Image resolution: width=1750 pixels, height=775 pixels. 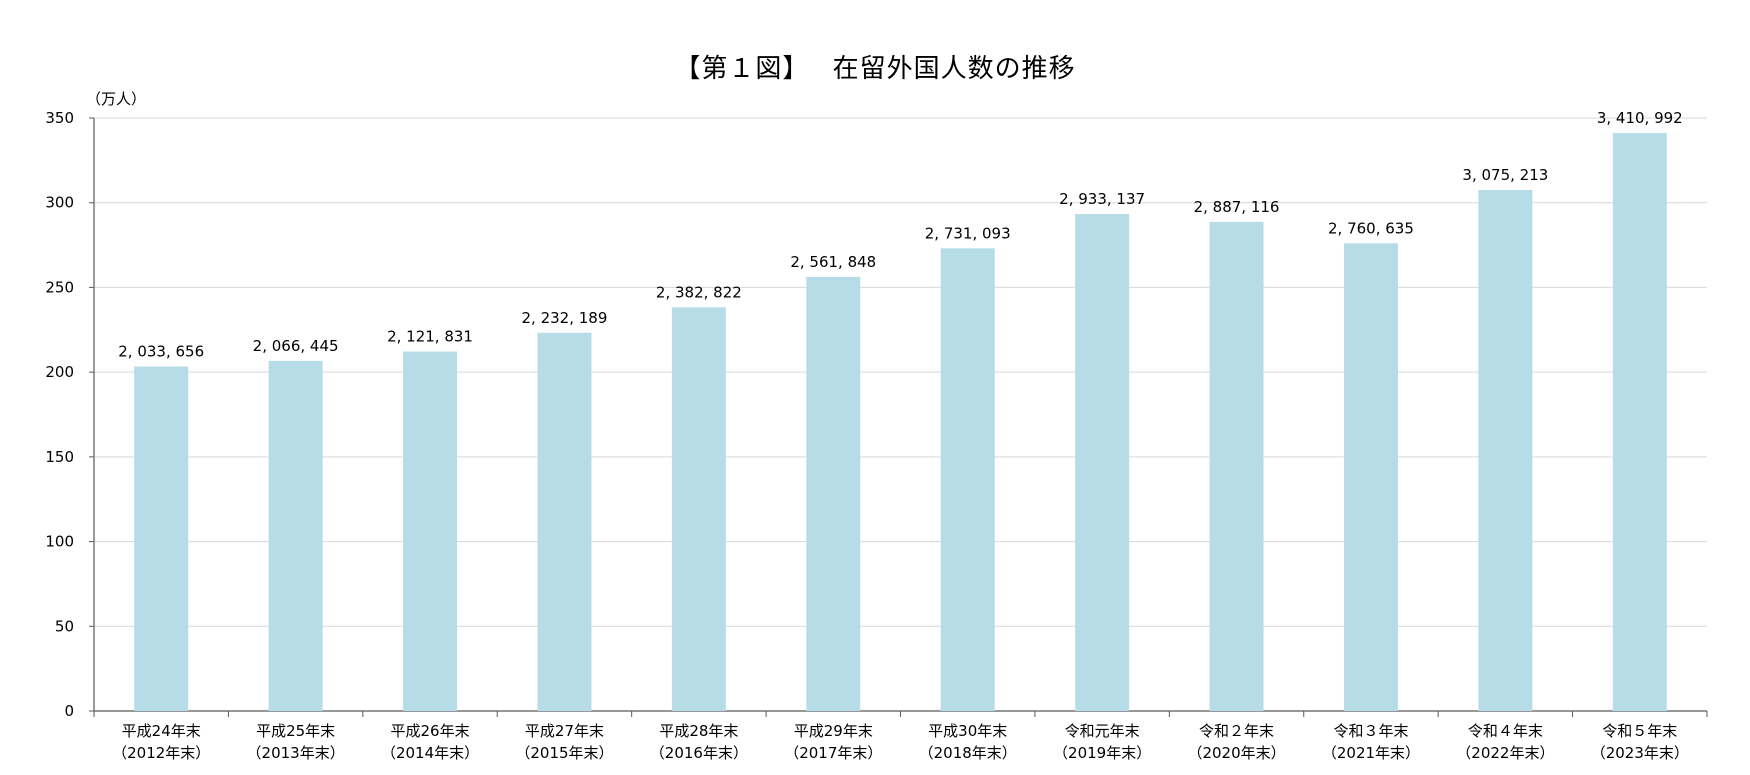 What do you see at coordinates (1102, 731) in the screenshot?
I see `x-category-label: 令和元年末` at bounding box center [1102, 731].